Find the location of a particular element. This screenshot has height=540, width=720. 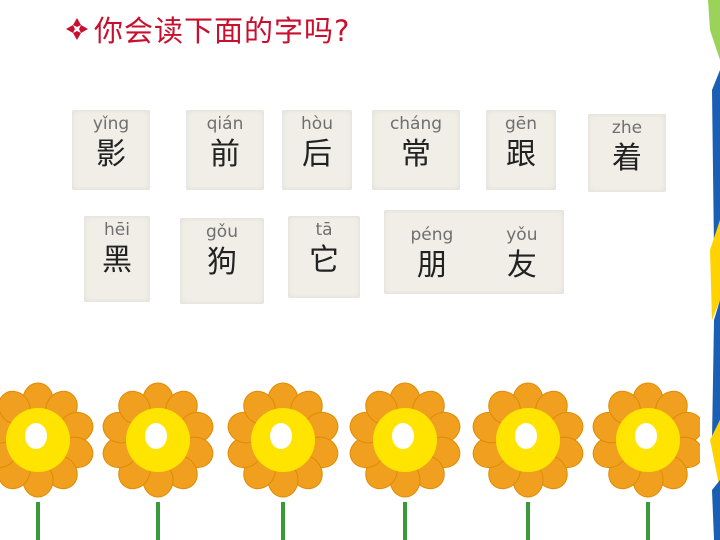

diamond-bullet-icon is located at coordinates (77, 29).